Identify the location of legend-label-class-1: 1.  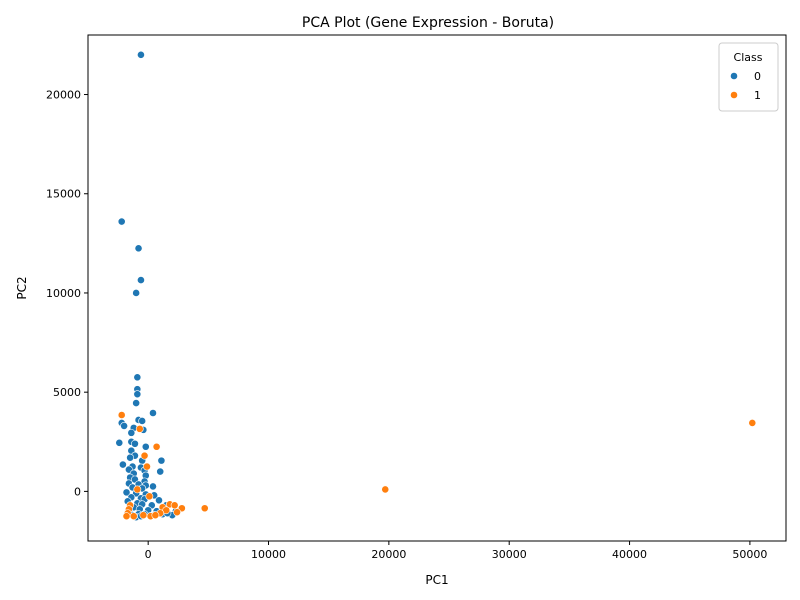
(757, 95).